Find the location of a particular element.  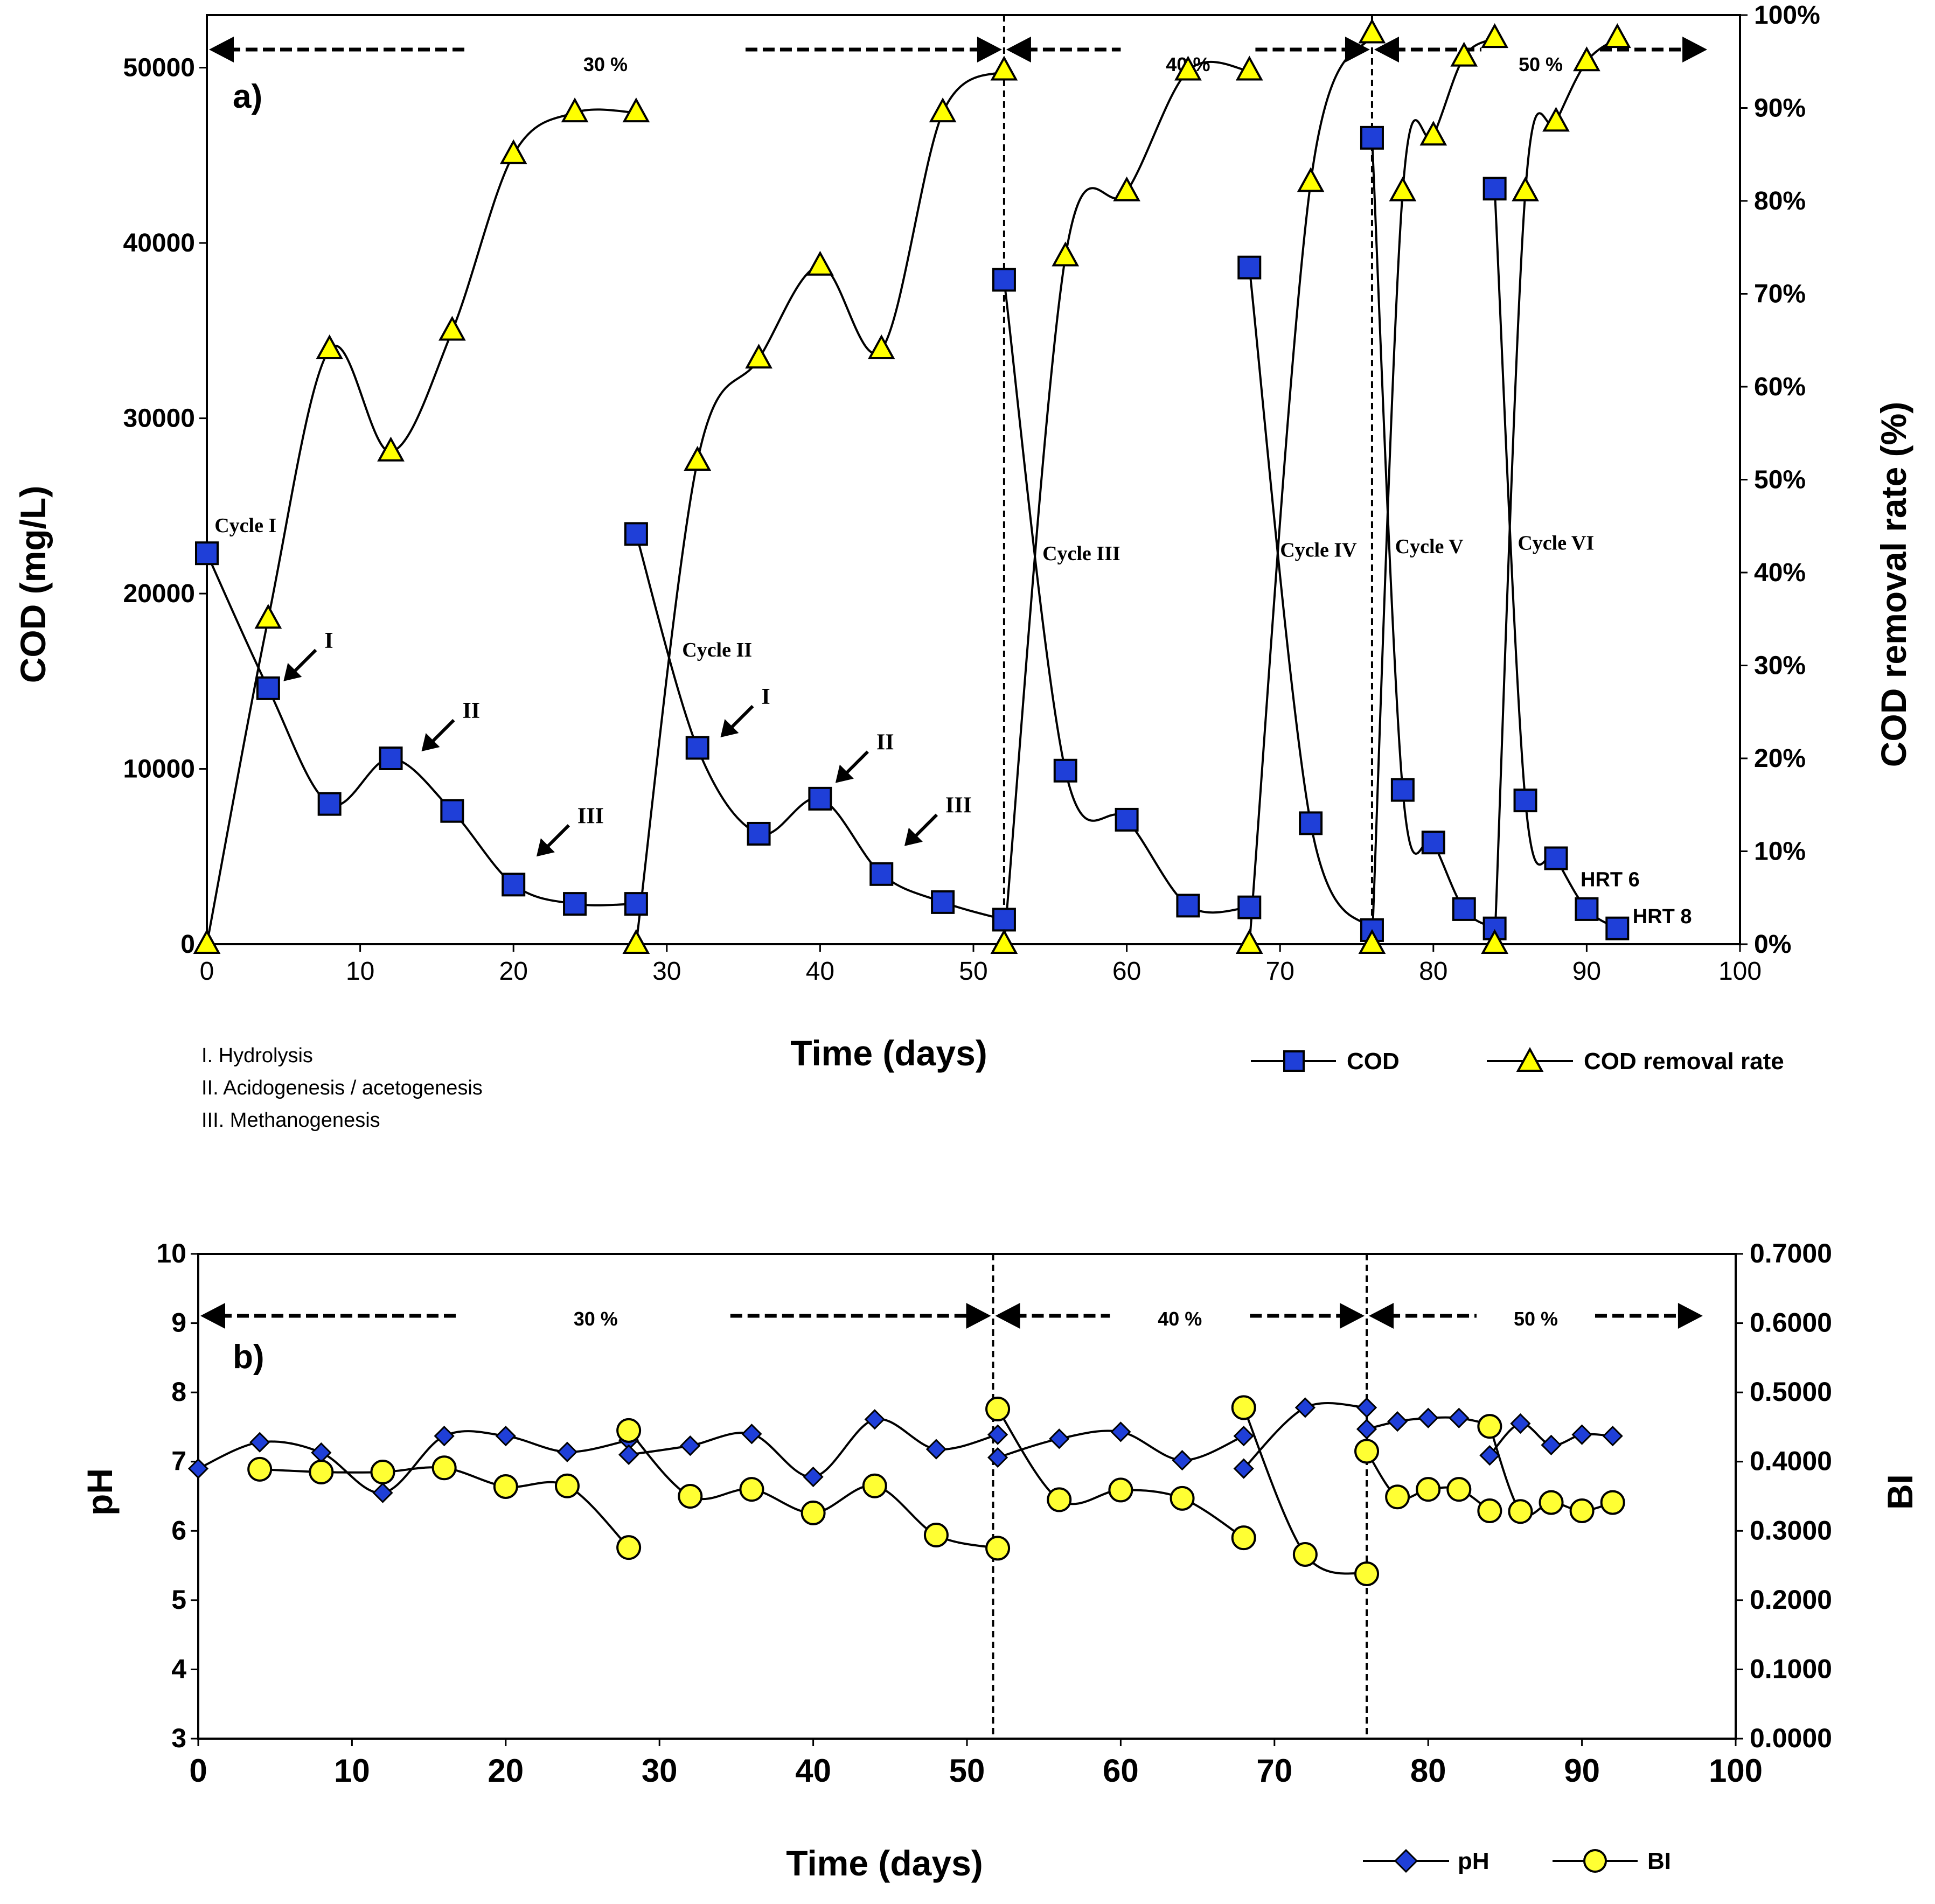

panel-a-y-axis-title: COD (mg/L) is located at coordinates (33, 585).